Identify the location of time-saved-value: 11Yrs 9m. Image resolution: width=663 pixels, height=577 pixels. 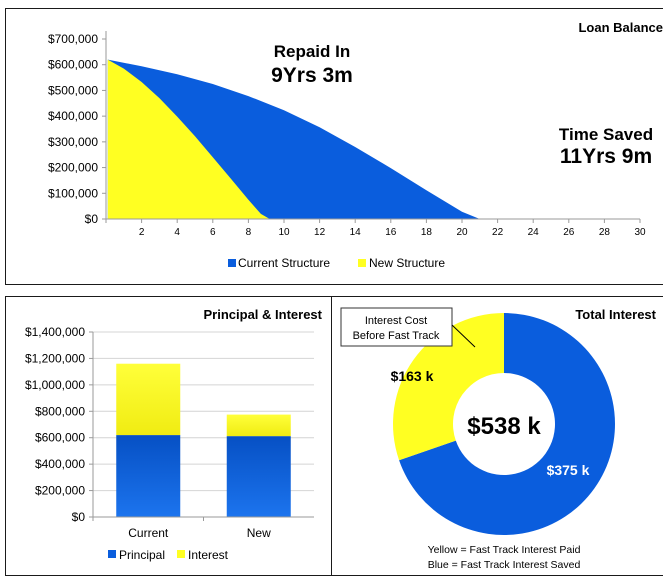
(606, 156).